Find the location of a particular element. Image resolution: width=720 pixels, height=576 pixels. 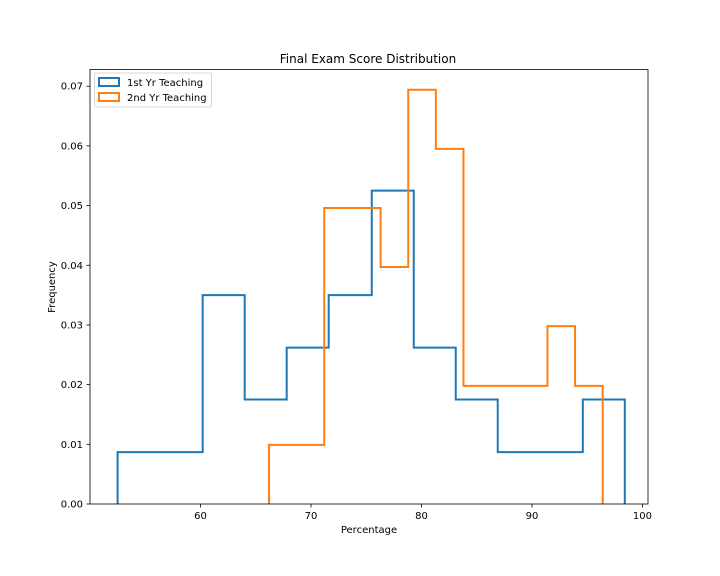

chart-title: Final Exam Score Distribution is located at coordinates (368, 59).